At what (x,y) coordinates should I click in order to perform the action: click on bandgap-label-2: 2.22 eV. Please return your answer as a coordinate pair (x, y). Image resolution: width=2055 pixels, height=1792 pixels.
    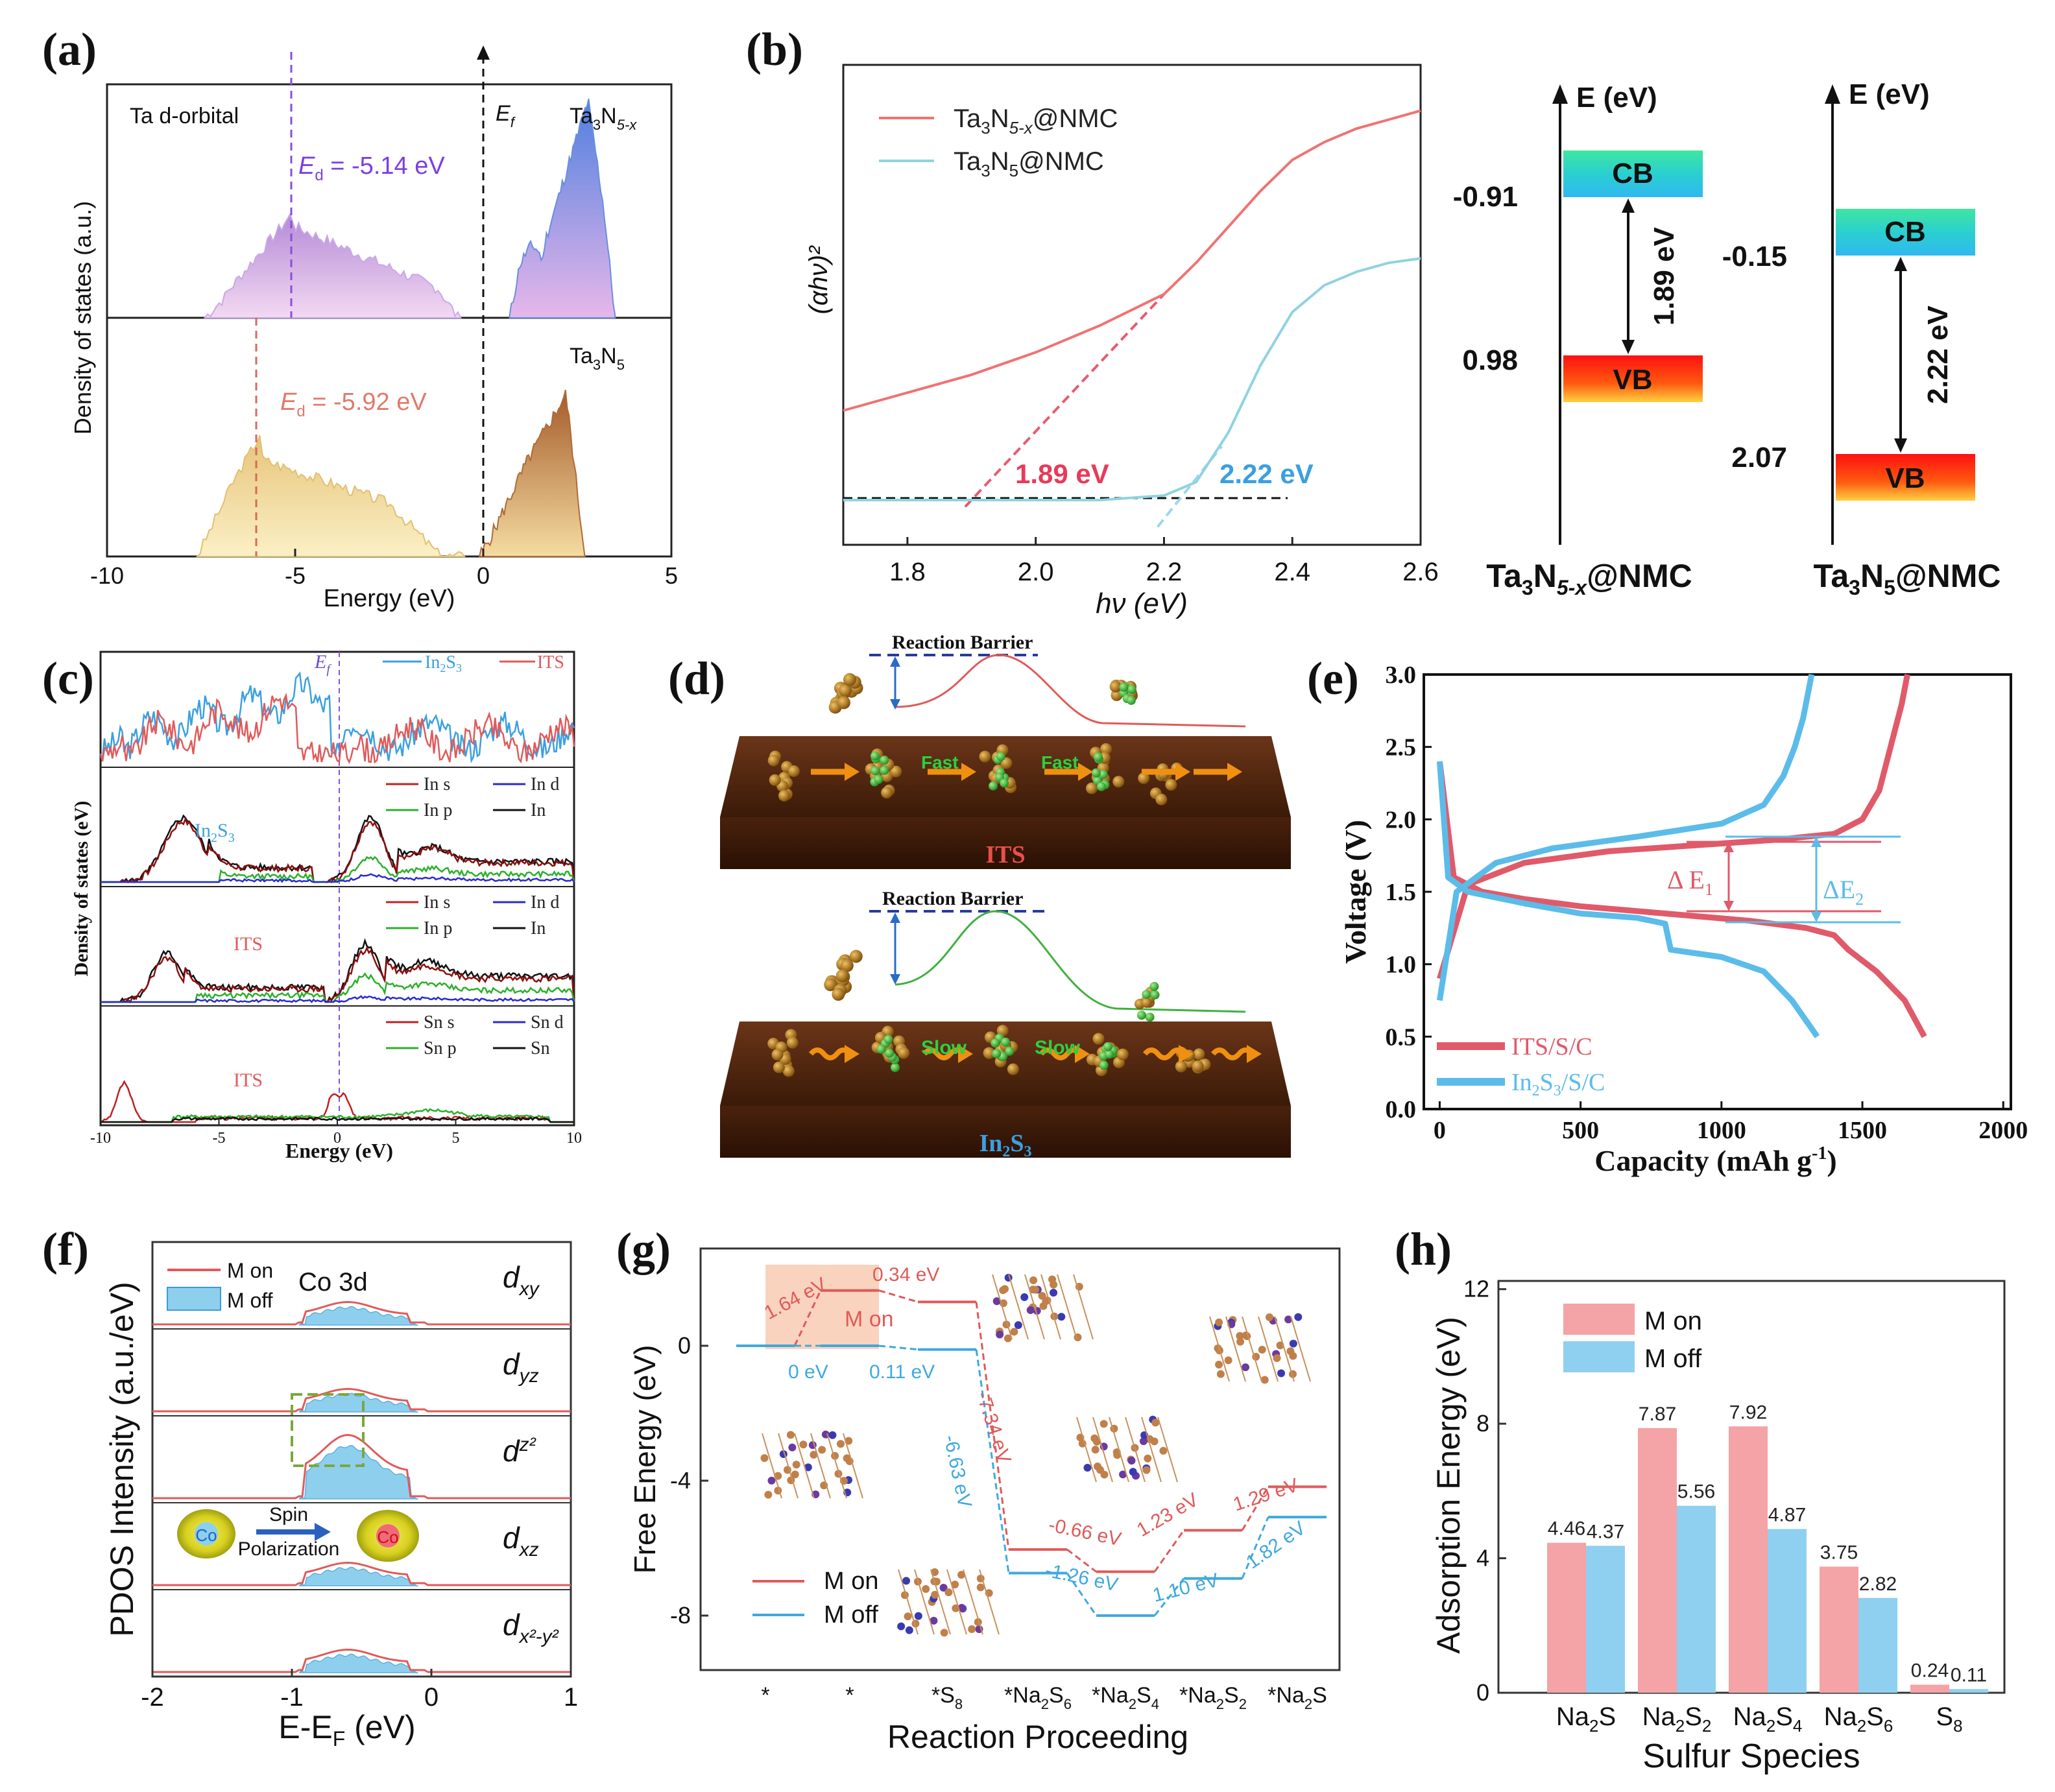
    Looking at the image, I should click on (1267, 474).